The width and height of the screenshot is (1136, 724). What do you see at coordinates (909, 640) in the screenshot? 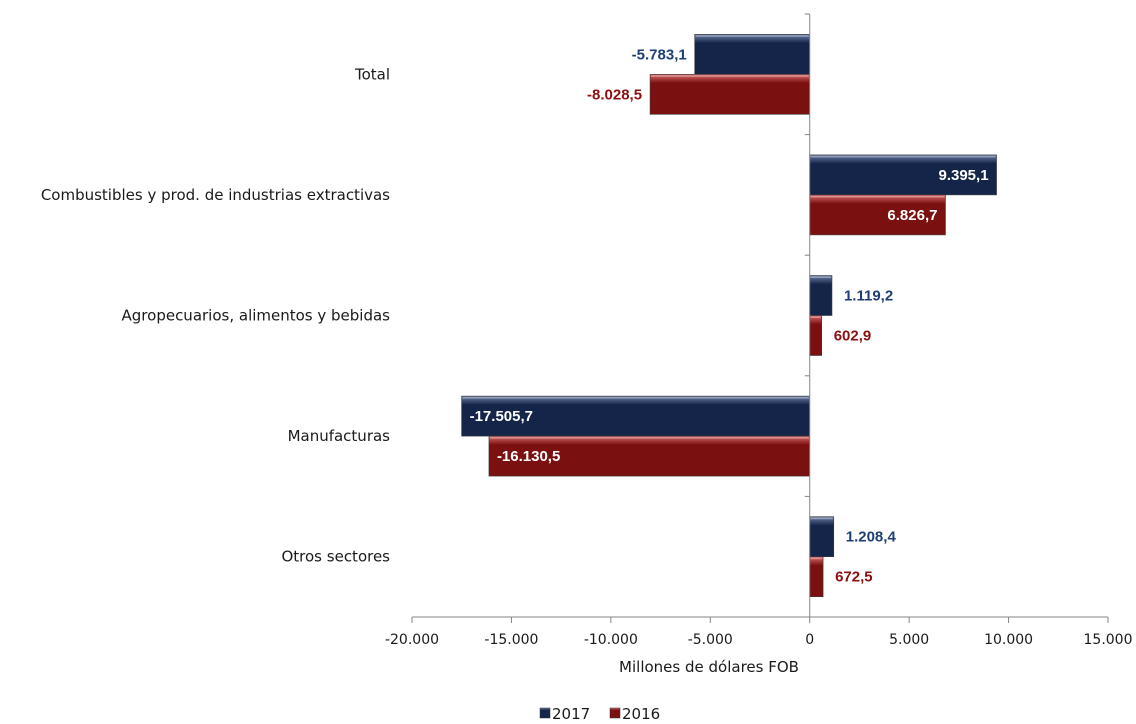
I see `x-tick-label: 5.000` at bounding box center [909, 640].